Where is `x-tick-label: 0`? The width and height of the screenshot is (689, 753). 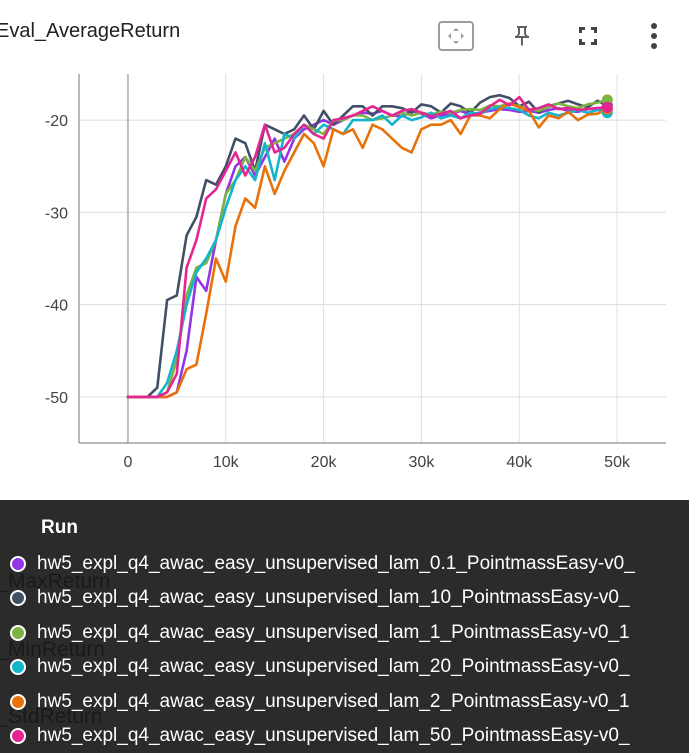
x-tick-label: 0 is located at coordinates (127, 462).